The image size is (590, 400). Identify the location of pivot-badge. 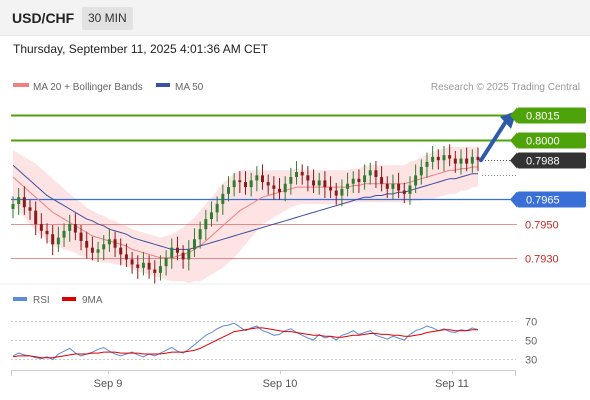
(551, 199).